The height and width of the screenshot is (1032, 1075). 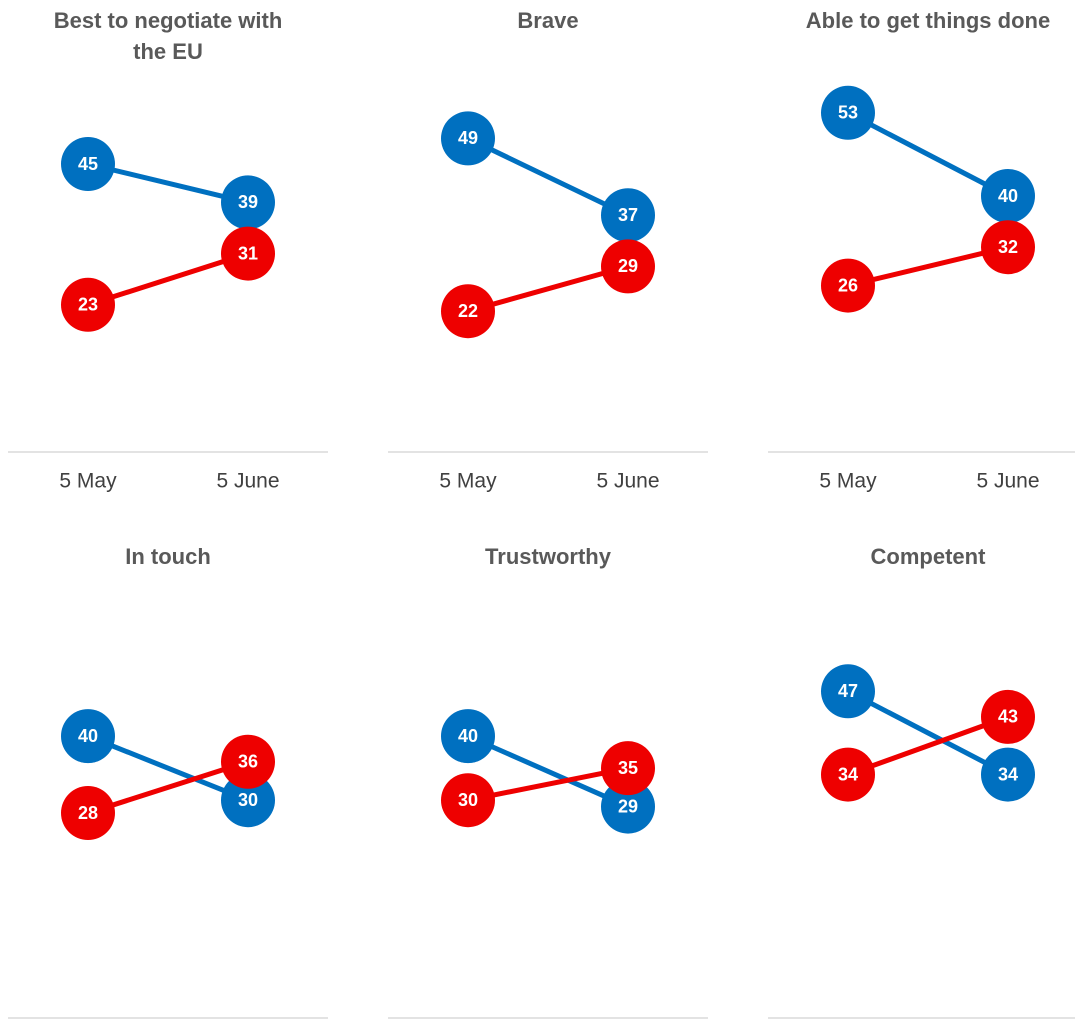 I want to click on data-label: 23, so click(x=88, y=305).